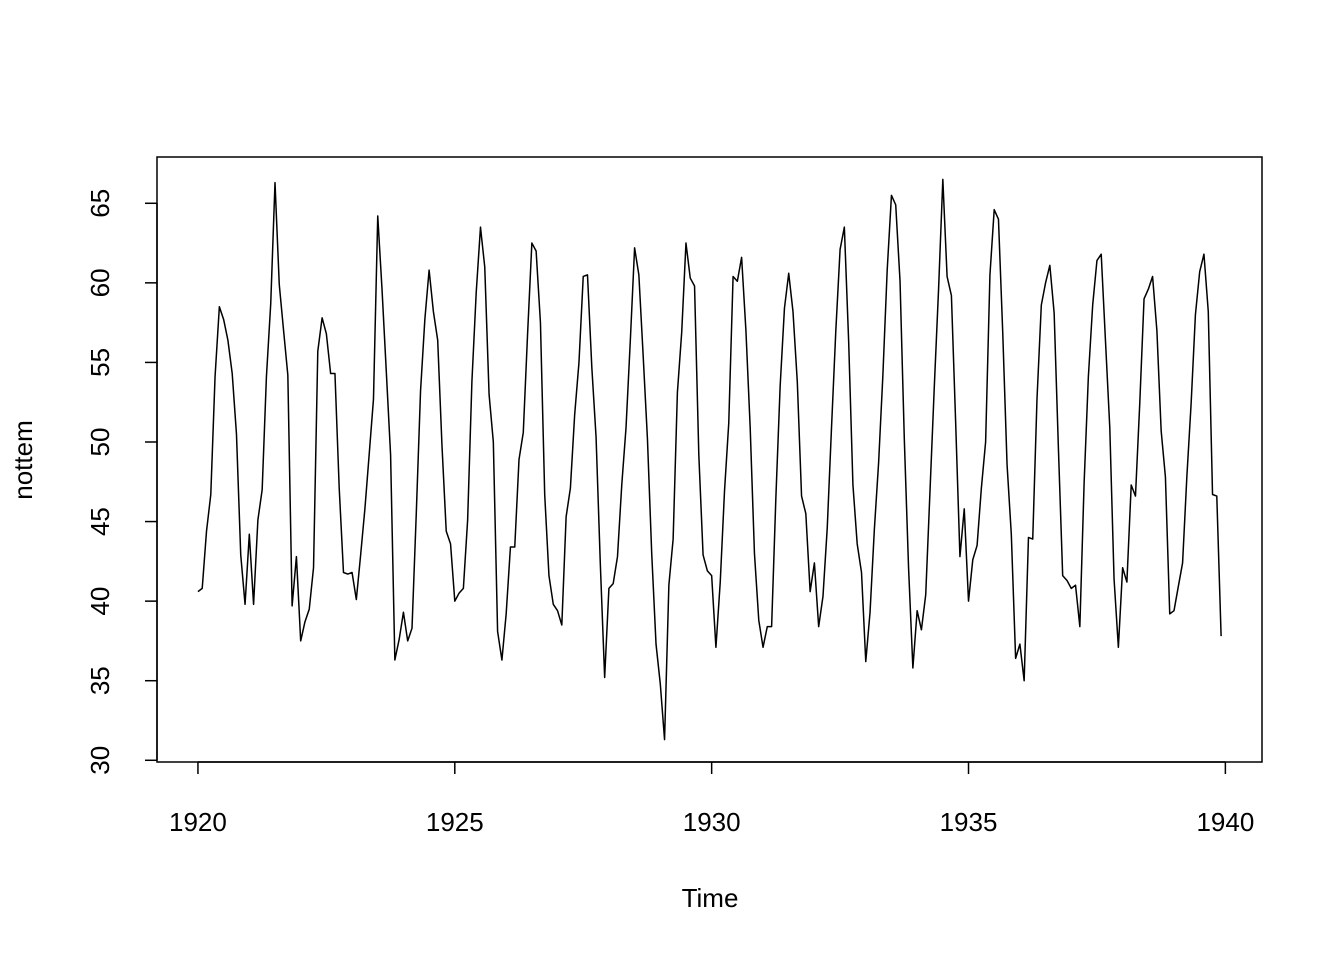 The image size is (1344, 960). Describe the element at coordinates (710, 898) in the screenshot. I see `x-axis-label: Time` at that location.